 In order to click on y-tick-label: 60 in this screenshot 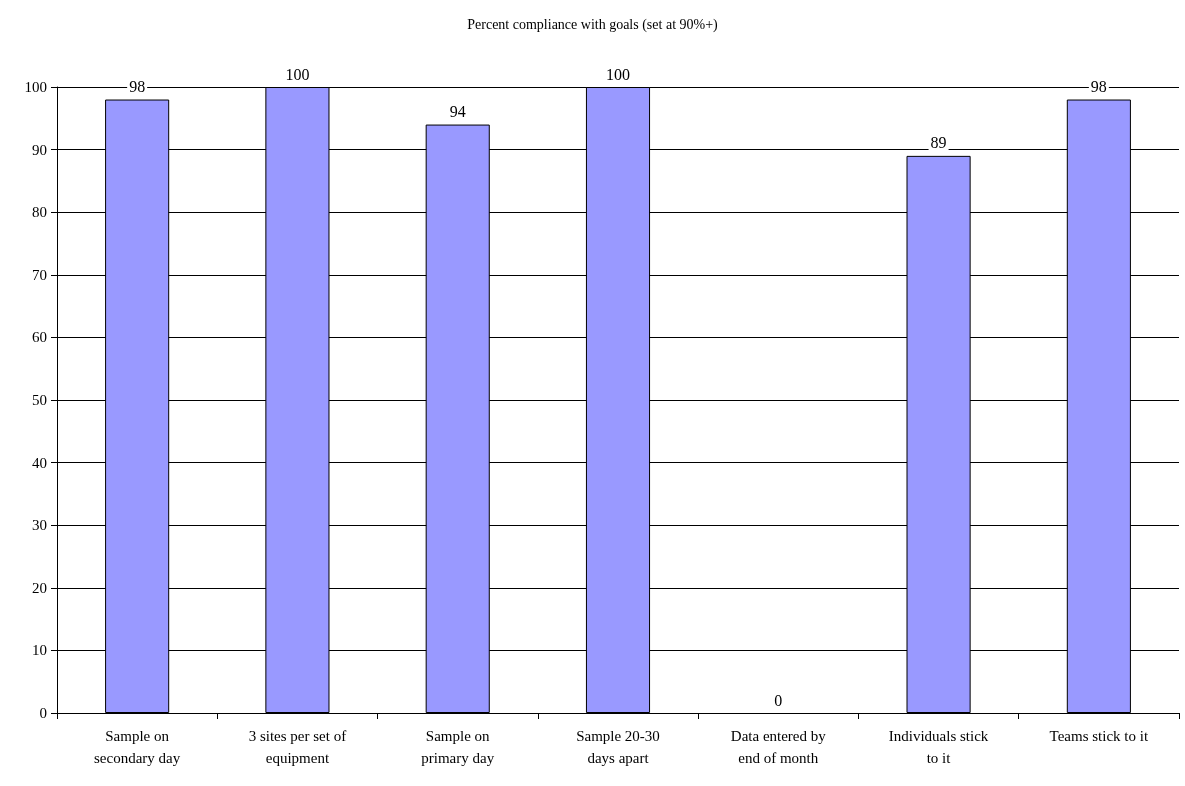, I will do `click(39, 337)`.